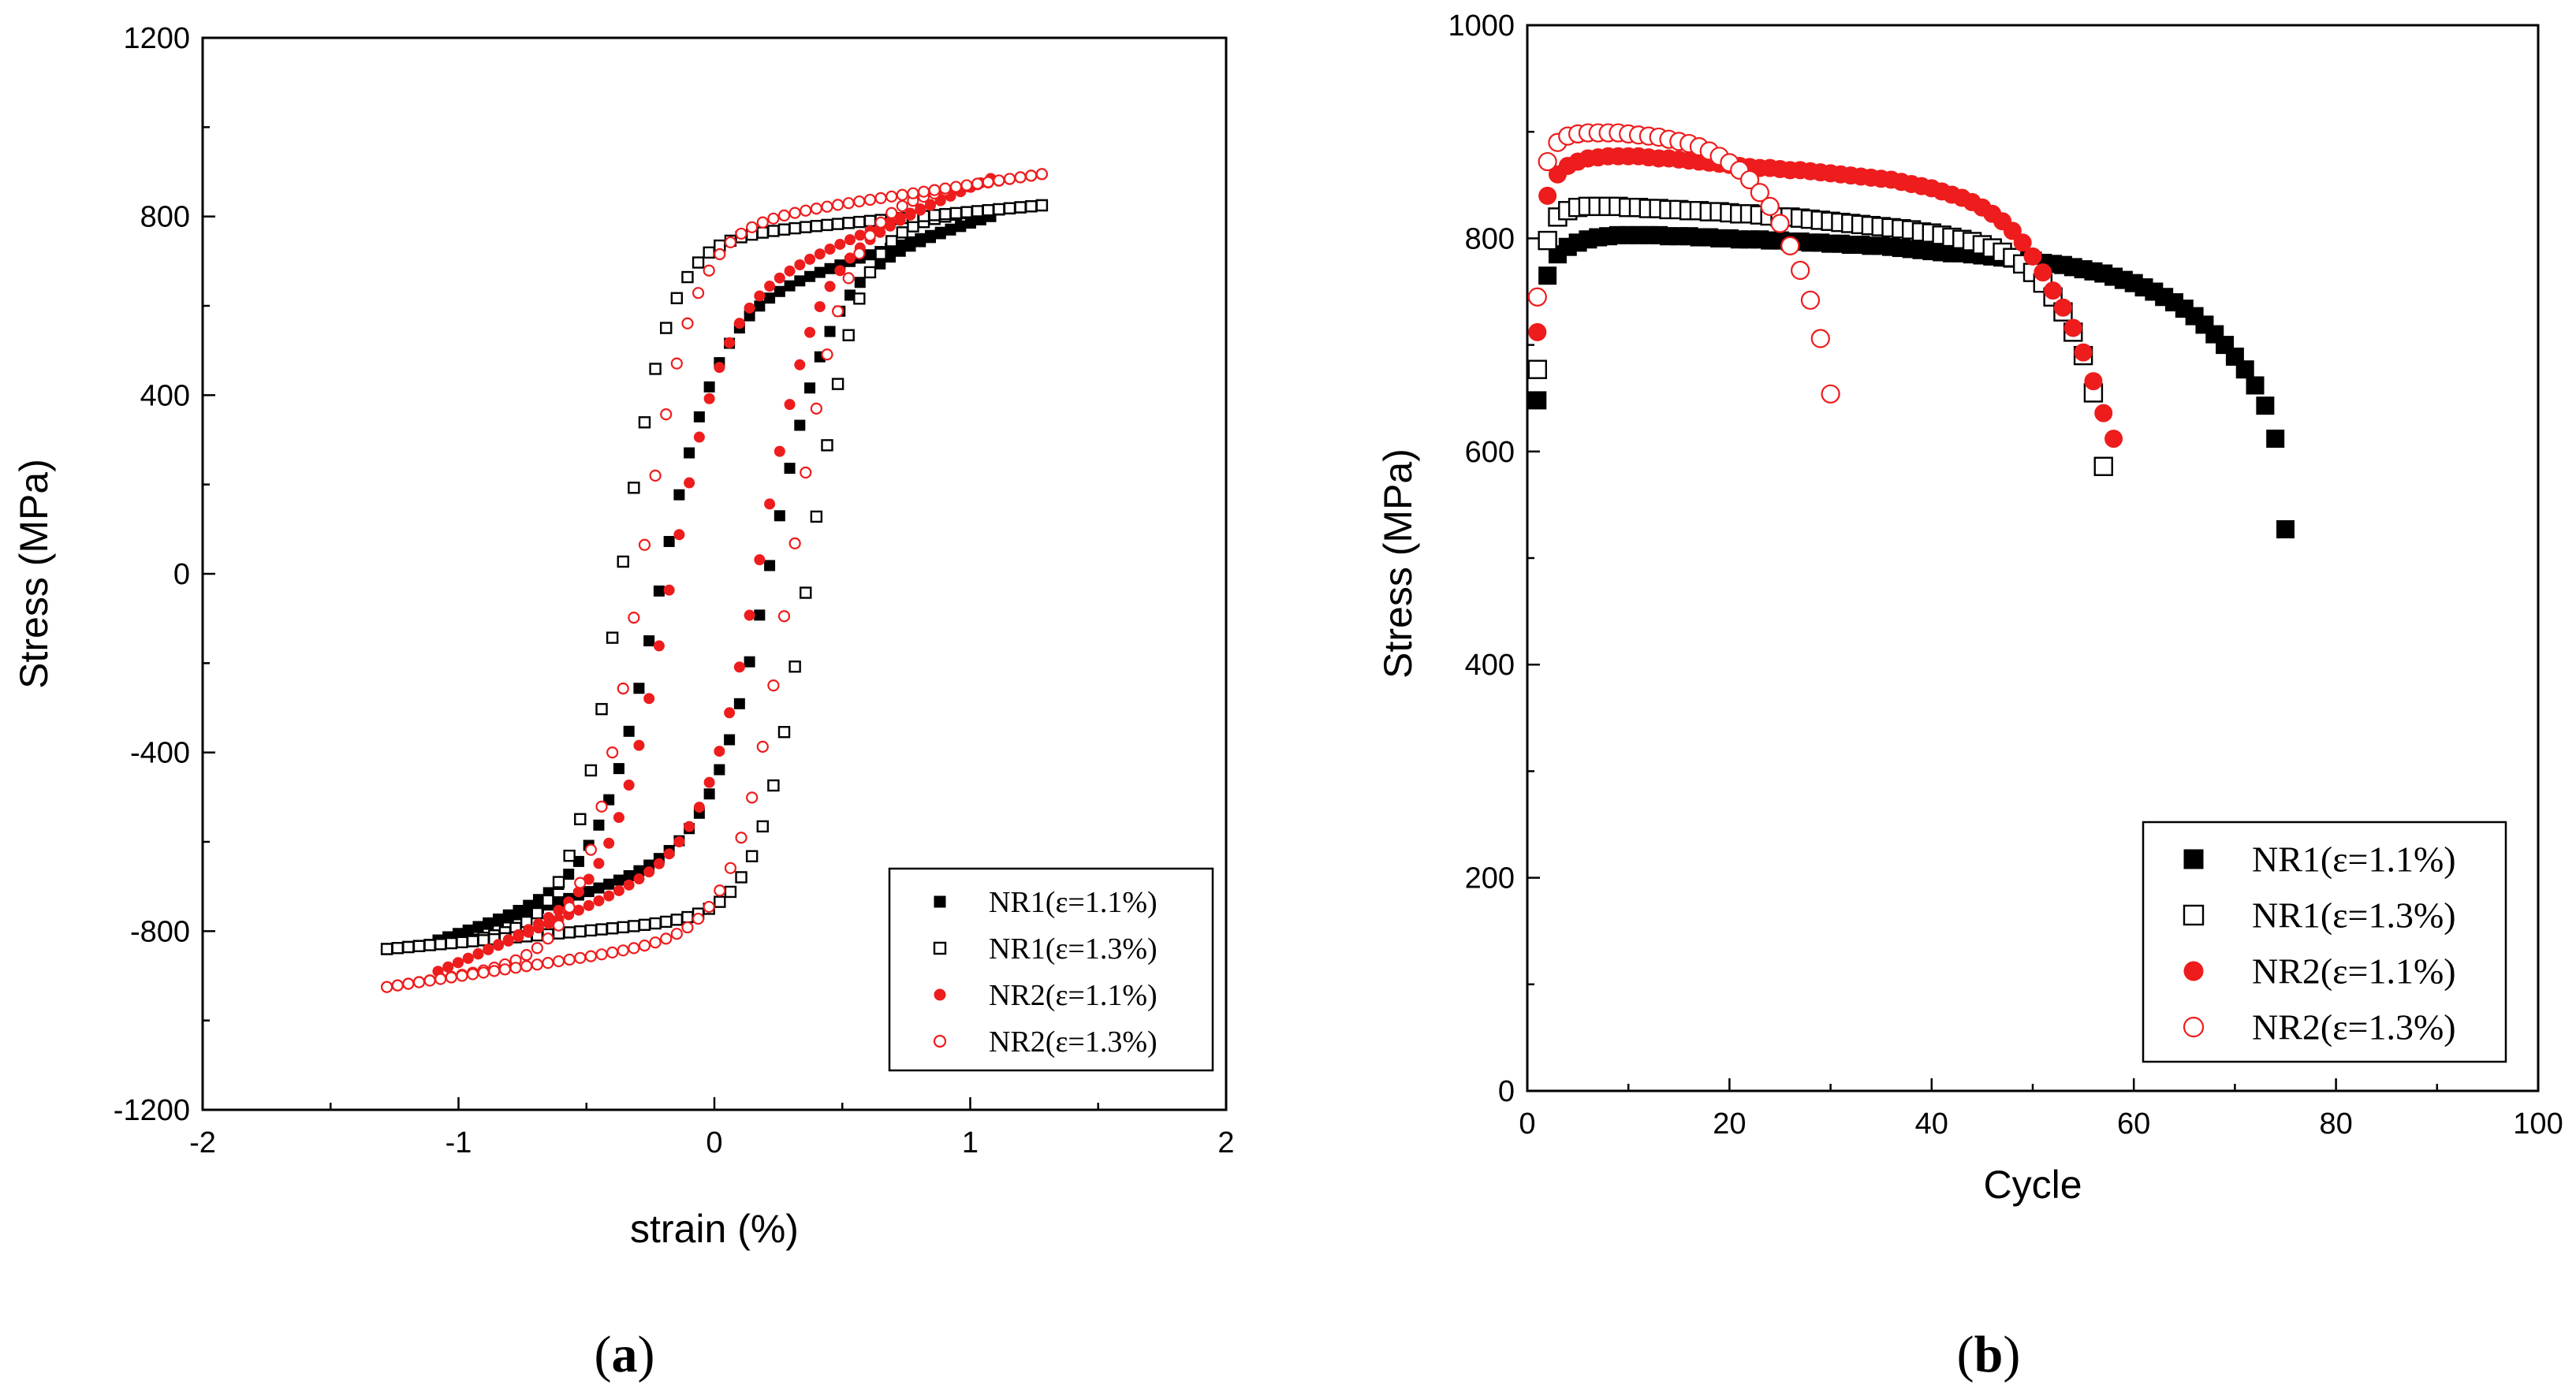 The height and width of the screenshot is (1392, 2576). Describe the element at coordinates (1490, 665) in the screenshot. I see `y-tick-label: 400` at that location.